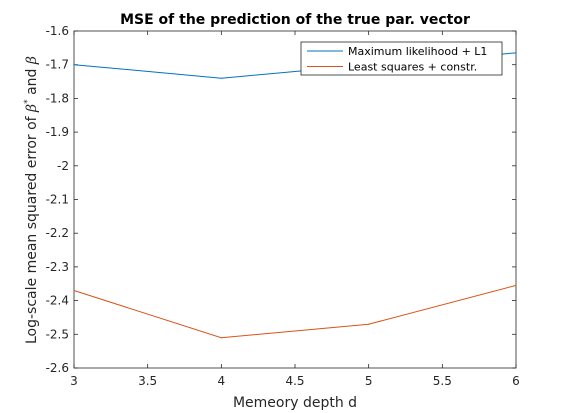  Describe the element at coordinates (32, 60) in the screenshot. I see `ylabel-beta: β` at that location.